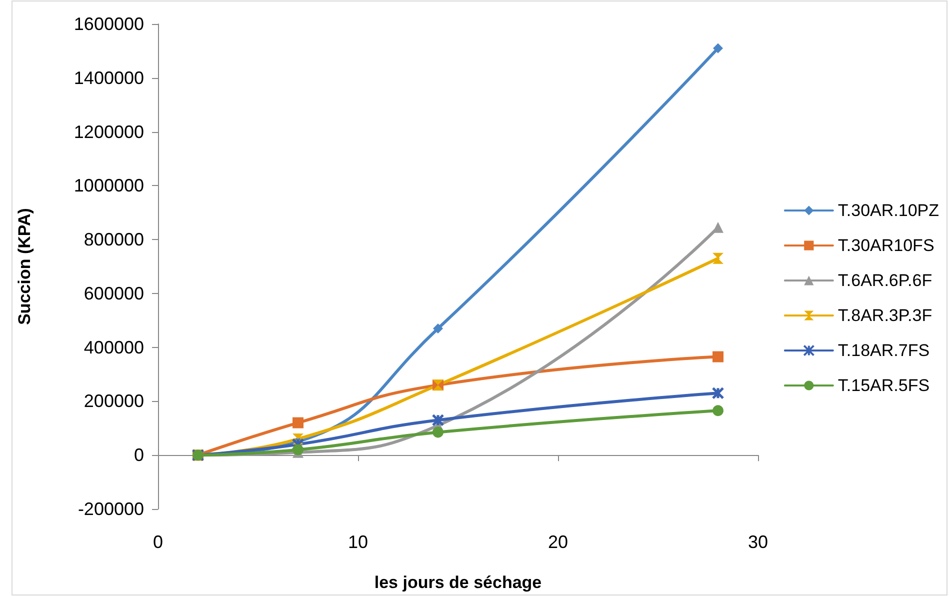  I want to click on x-tick-label: 10, so click(358, 542).